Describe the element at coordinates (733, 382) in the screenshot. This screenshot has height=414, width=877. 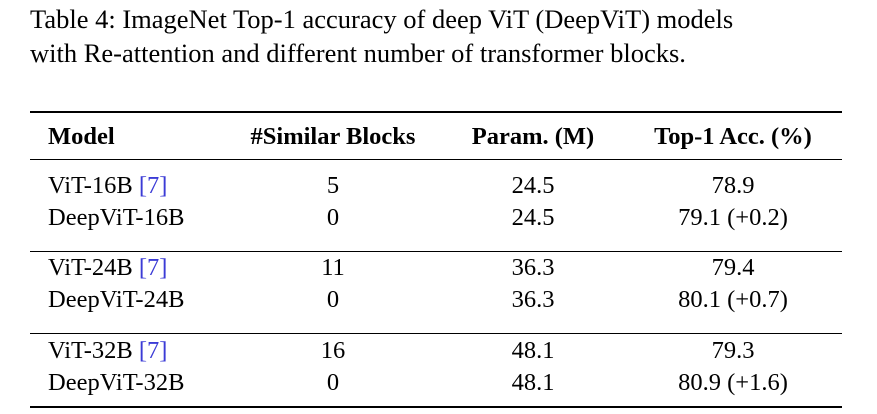
I see `table-cell: 80.9 (+1.6)` at that location.